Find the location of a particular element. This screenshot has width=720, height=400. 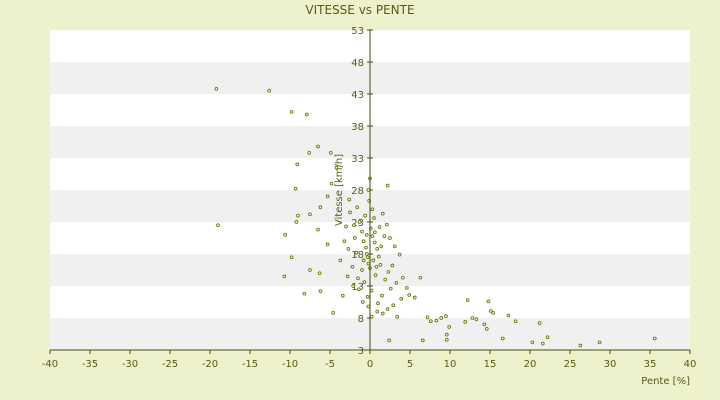

x-tick-label: -15 is located at coordinates (250, 364).